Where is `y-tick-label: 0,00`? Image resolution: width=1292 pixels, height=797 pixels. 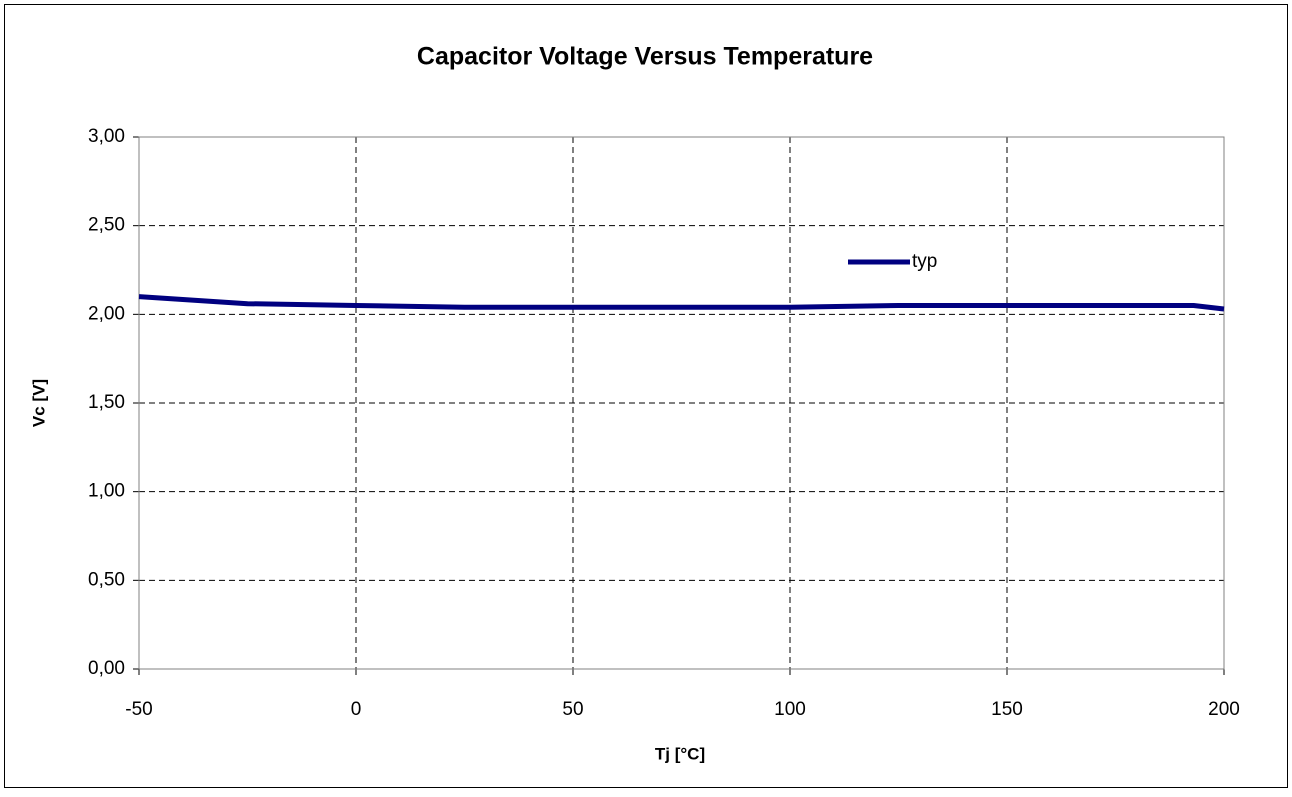 y-tick-label: 0,00 is located at coordinates (106, 668).